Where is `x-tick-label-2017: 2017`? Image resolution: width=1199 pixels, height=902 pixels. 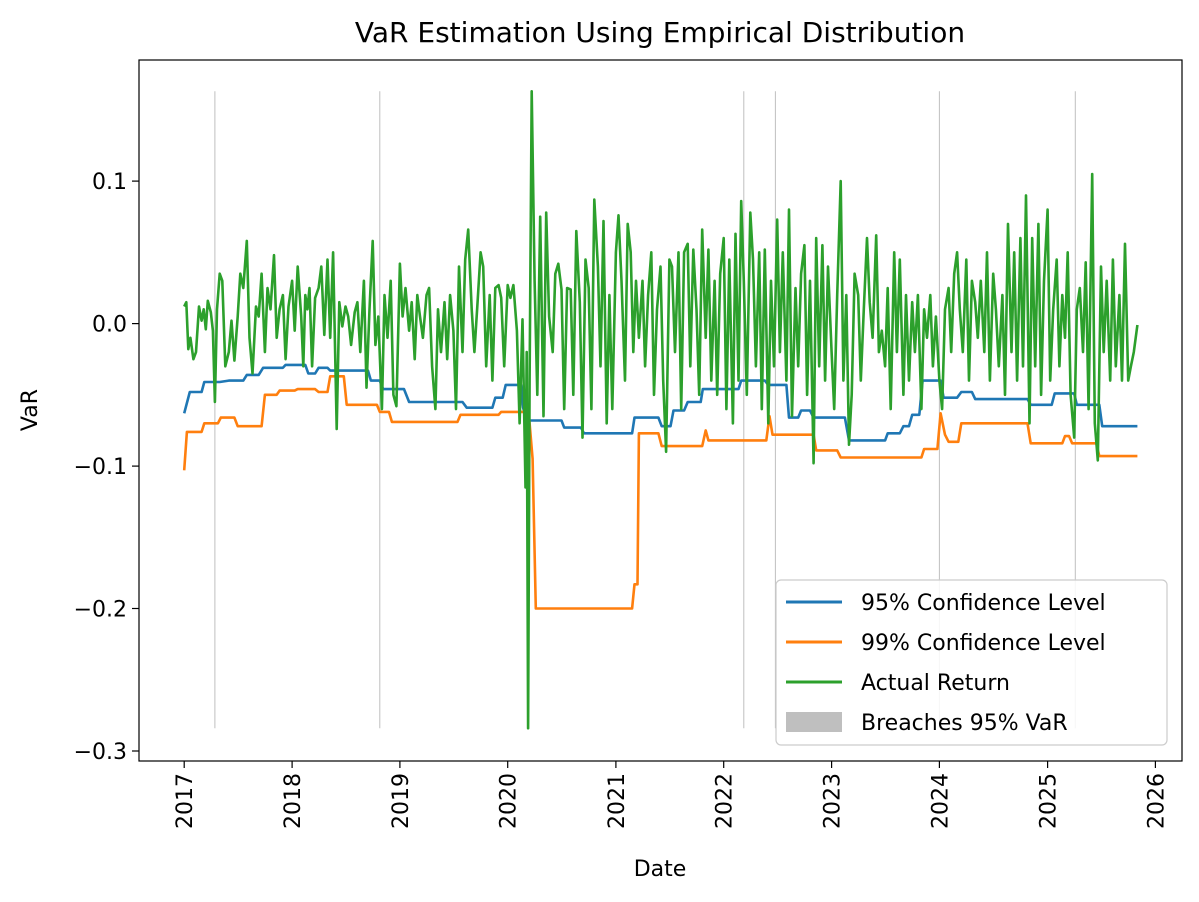 x-tick-label-2017: 2017 is located at coordinates (185, 801).